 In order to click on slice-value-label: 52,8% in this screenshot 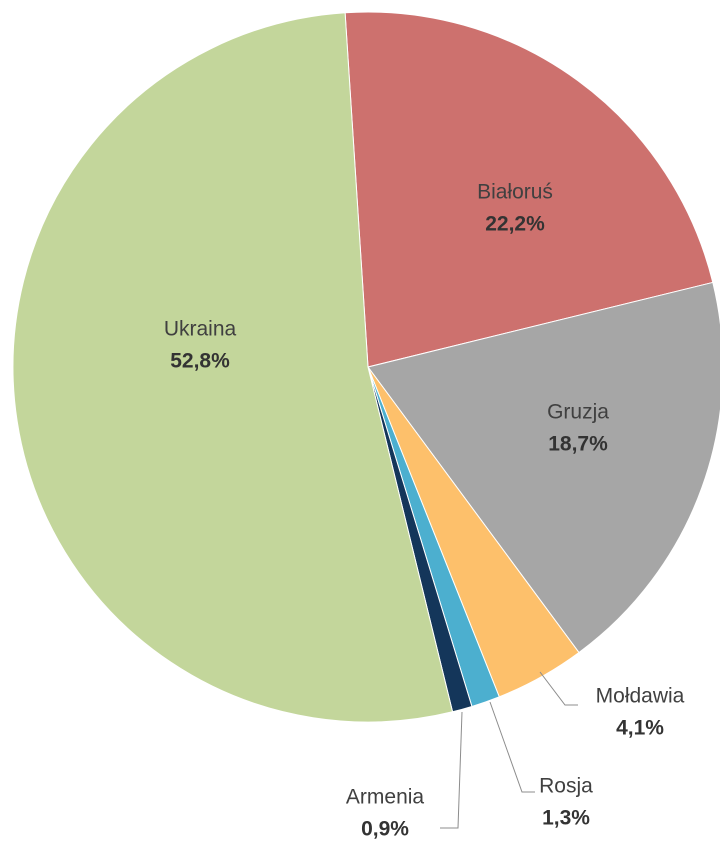, I will do `click(200, 361)`.